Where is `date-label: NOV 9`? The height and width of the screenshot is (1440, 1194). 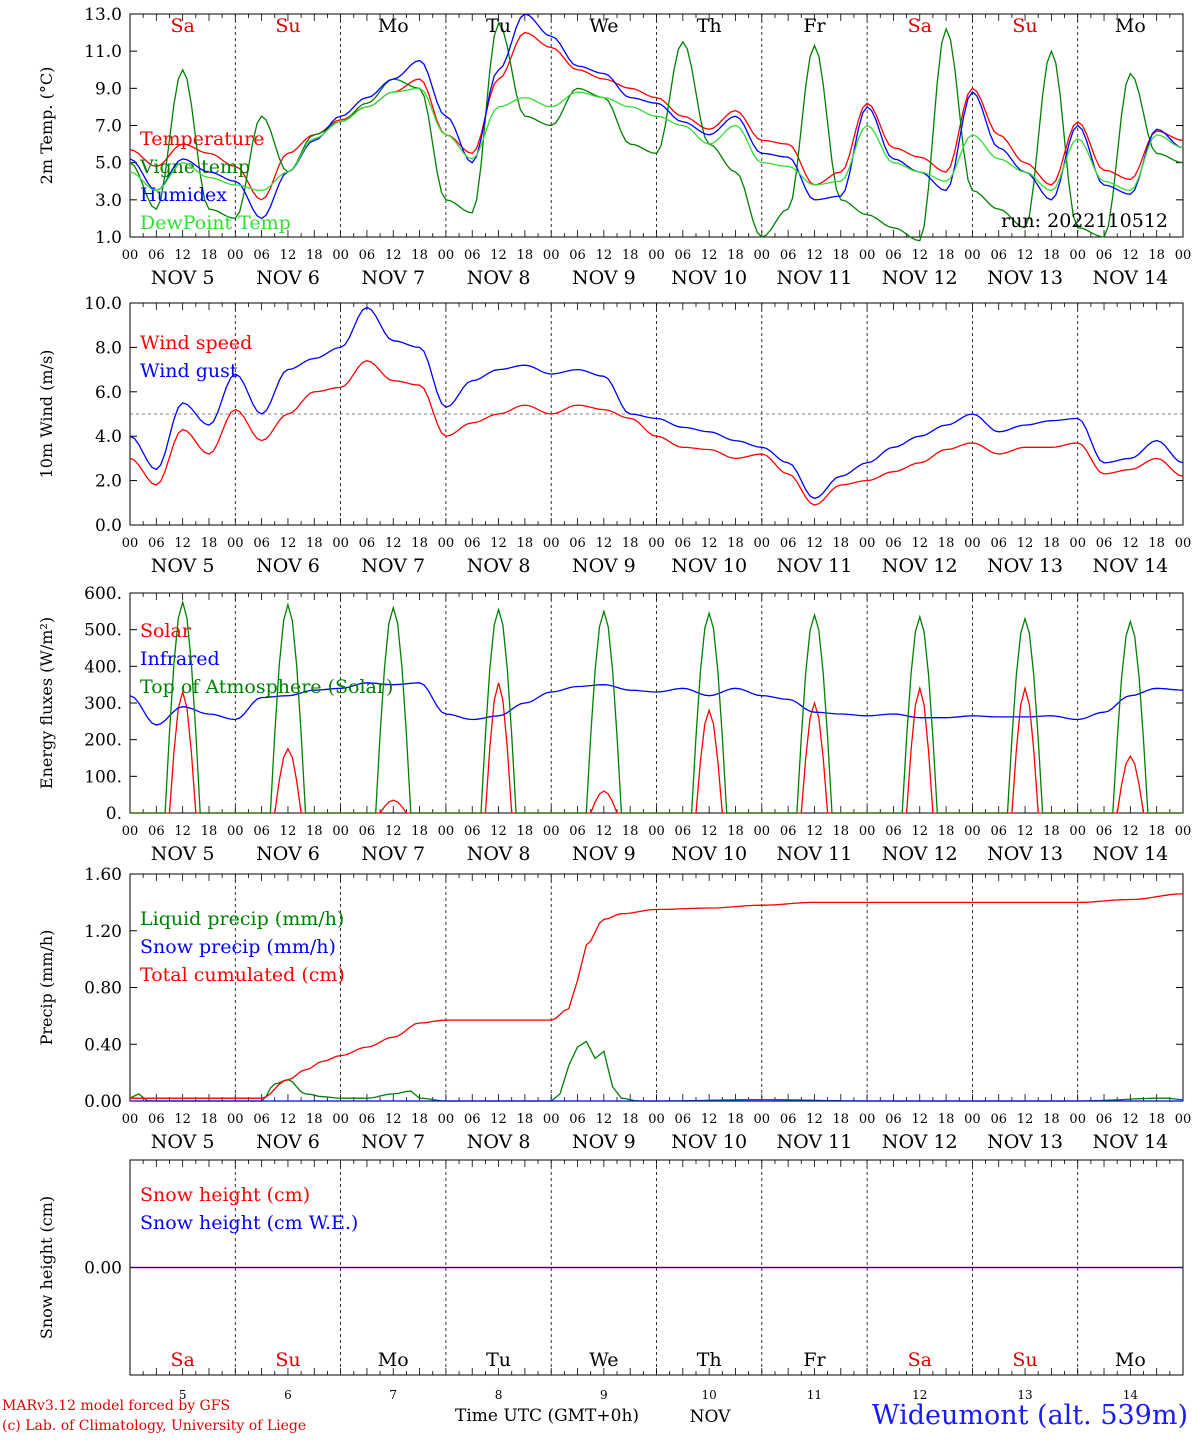
date-label: NOV 9 is located at coordinates (604, 854).